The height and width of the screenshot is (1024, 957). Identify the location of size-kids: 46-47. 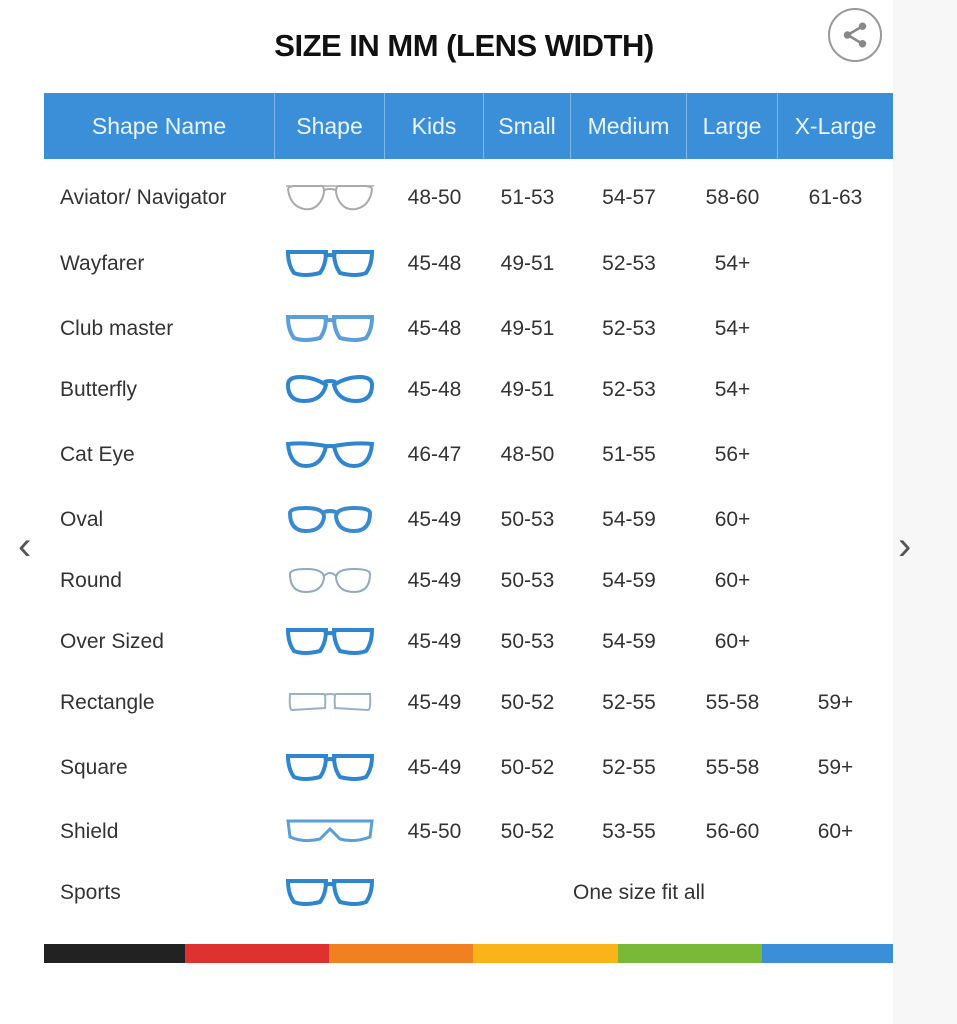
(434, 454).